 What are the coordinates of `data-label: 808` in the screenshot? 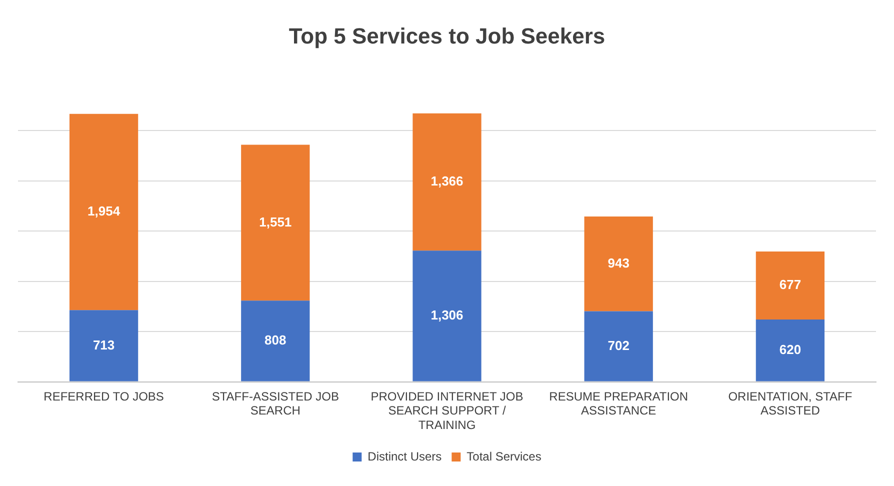 It's located at (275, 340).